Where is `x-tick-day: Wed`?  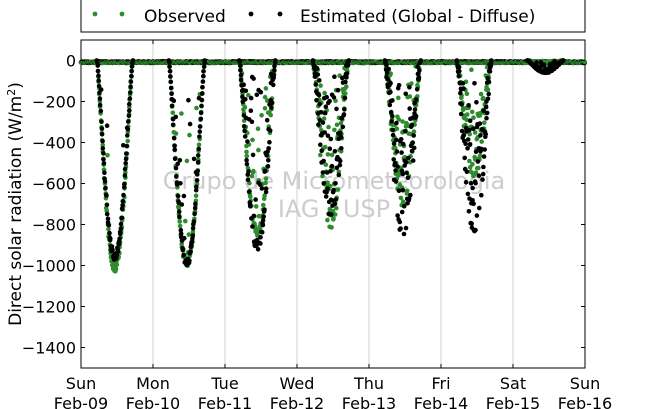
x-tick-day: Wed is located at coordinates (297, 383).